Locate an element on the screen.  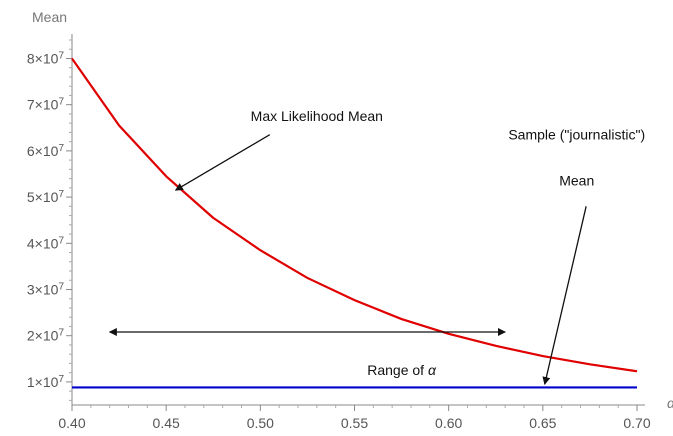
x-axis-title: α is located at coordinates (670, 403).